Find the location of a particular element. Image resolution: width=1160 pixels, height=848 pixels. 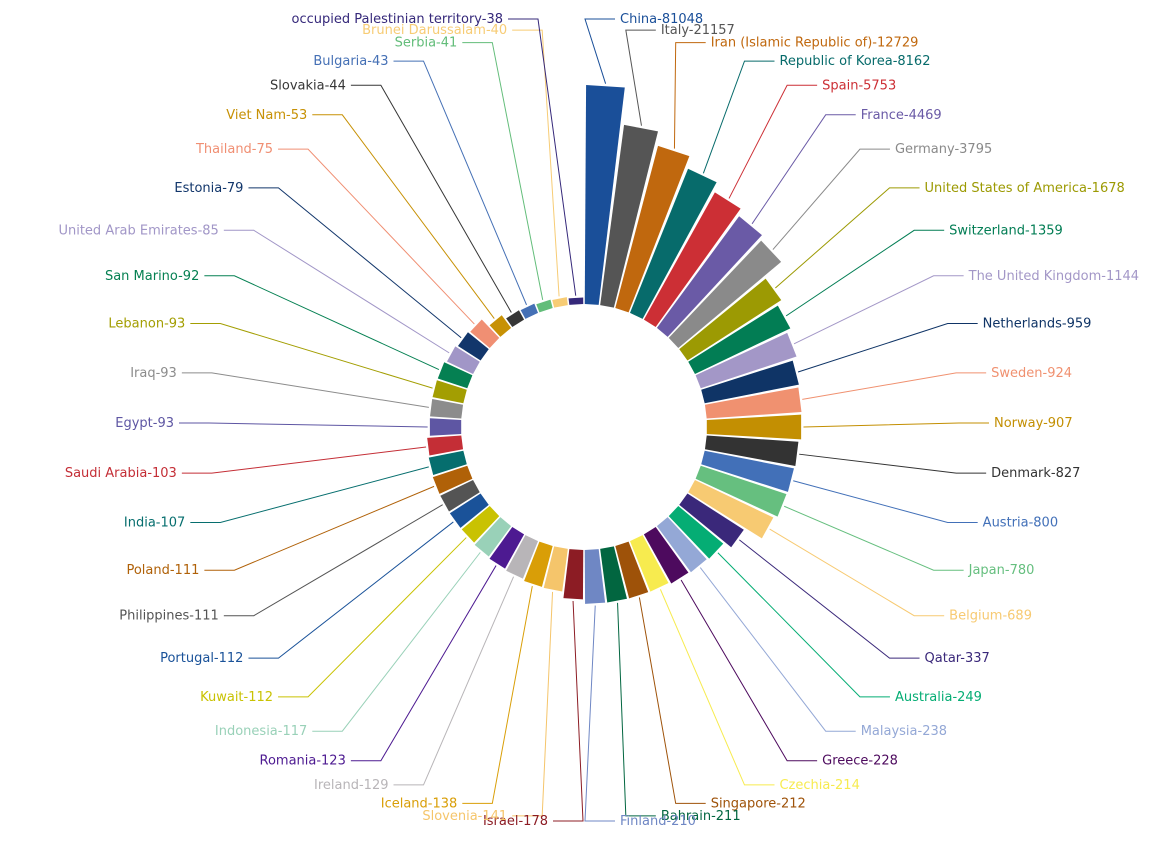

bar-china is located at coordinates (604, 195).